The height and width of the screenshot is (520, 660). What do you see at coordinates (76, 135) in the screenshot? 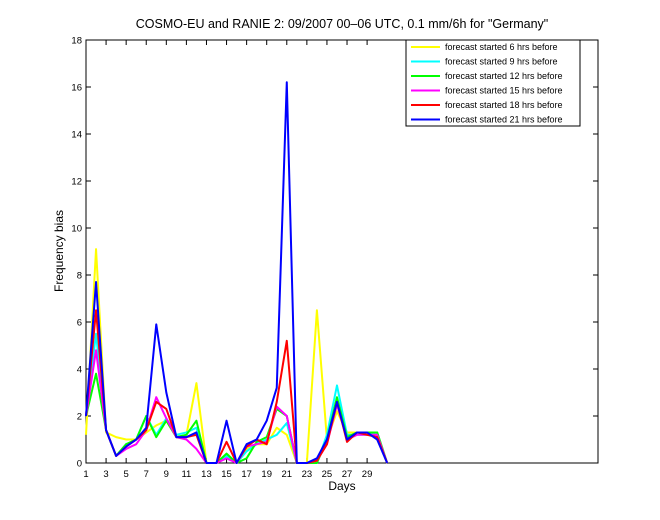
I see `y-tick-label: 14` at bounding box center [76, 135].